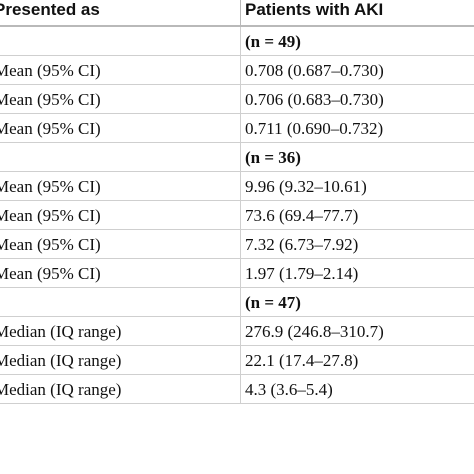  Describe the element at coordinates (357, 99) in the screenshot. I see `value-cell: 0.706 (0.683–0.730)` at that location.